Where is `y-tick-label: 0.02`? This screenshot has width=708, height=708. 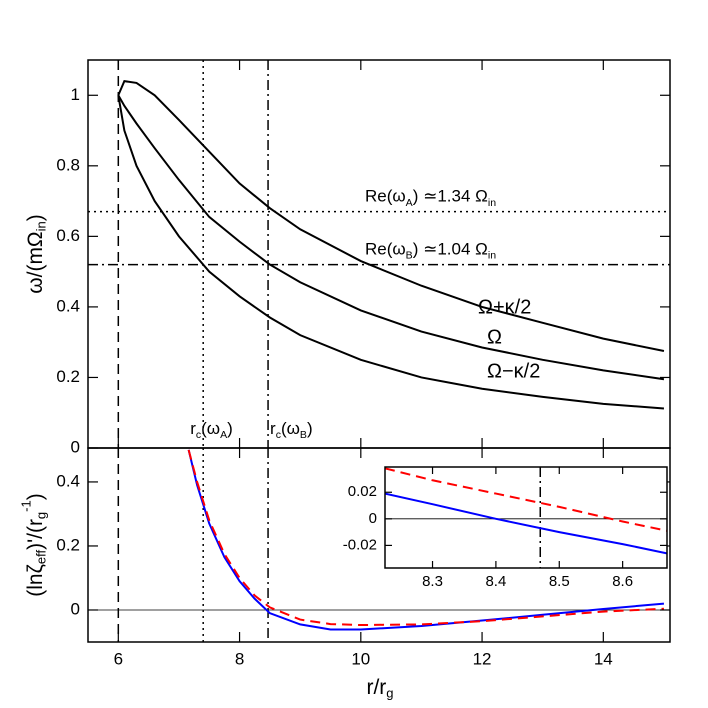 y-tick-label: 0.02 is located at coordinates (362, 491).